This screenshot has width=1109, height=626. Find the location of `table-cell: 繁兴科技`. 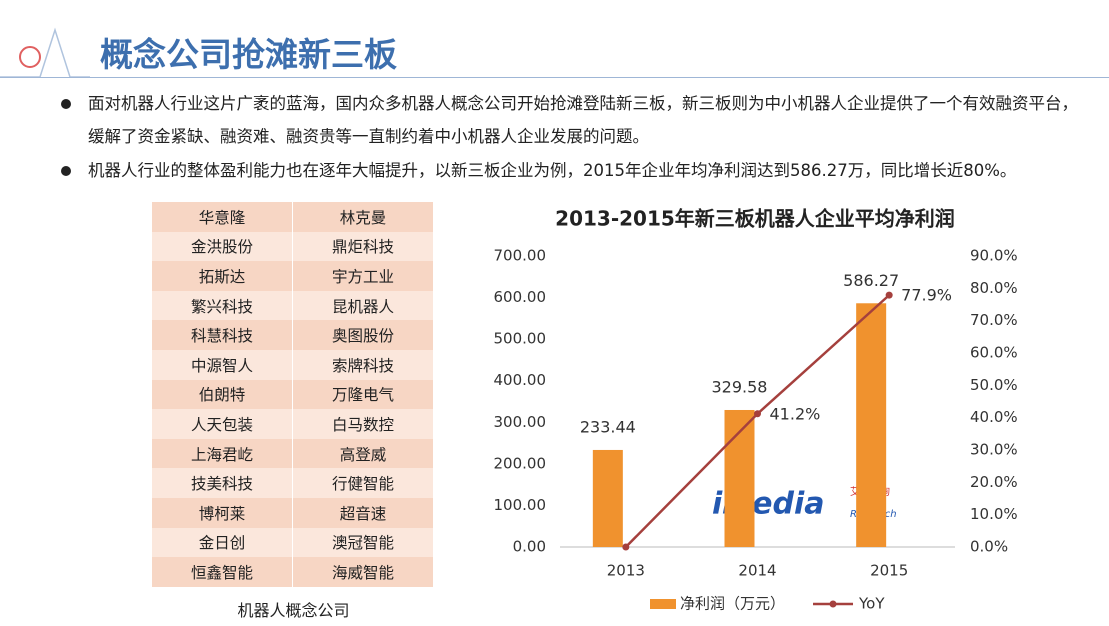

table-cell: 繁兴科技 is located at coordinates (222, 305).